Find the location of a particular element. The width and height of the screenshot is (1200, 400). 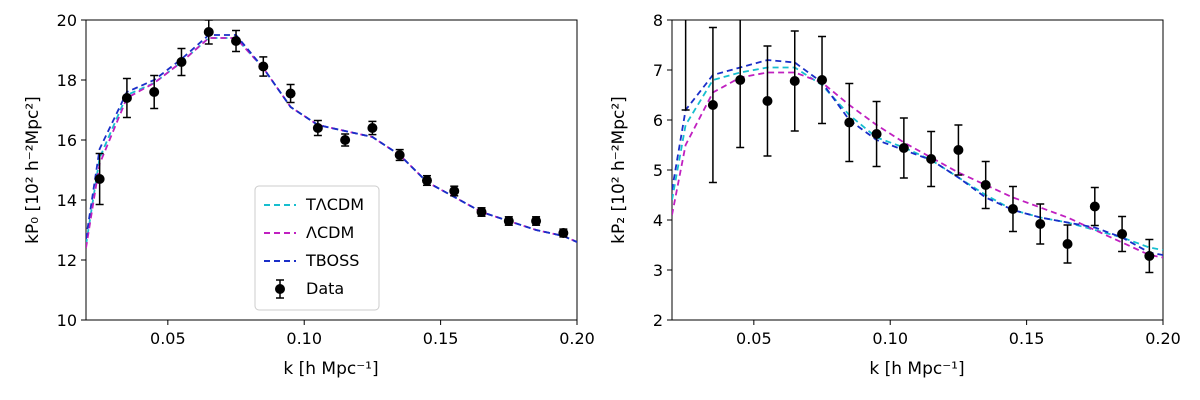

legend-swatch-data is located at coordinates (280, 289).